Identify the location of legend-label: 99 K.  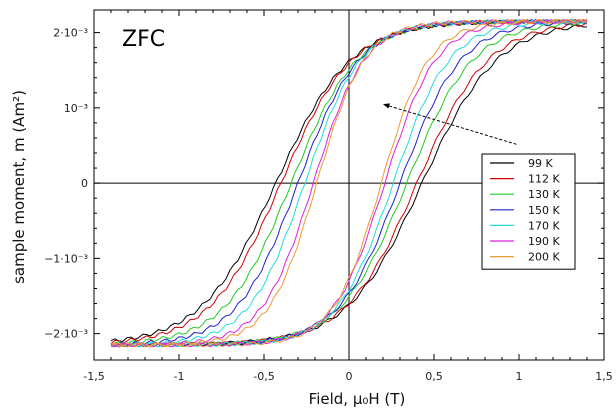
(540, 163).